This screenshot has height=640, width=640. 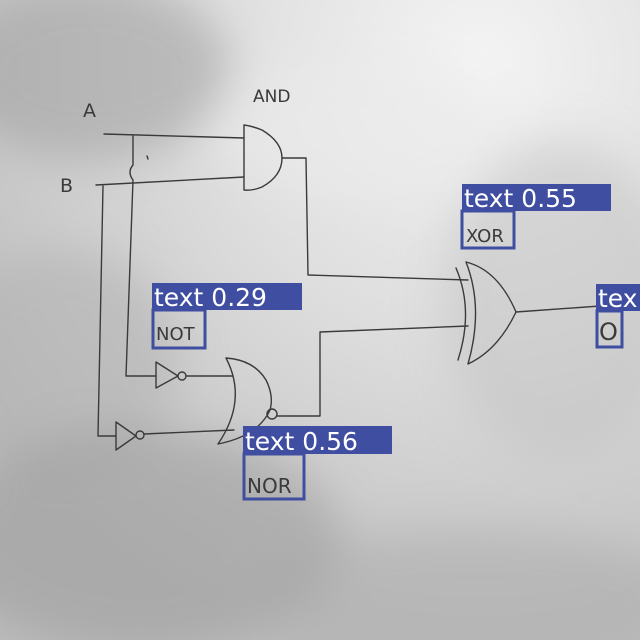 What do you see at coordinates (174, 136) in the screenshot?
I see `wire-a` at bounding box center [174, 136].